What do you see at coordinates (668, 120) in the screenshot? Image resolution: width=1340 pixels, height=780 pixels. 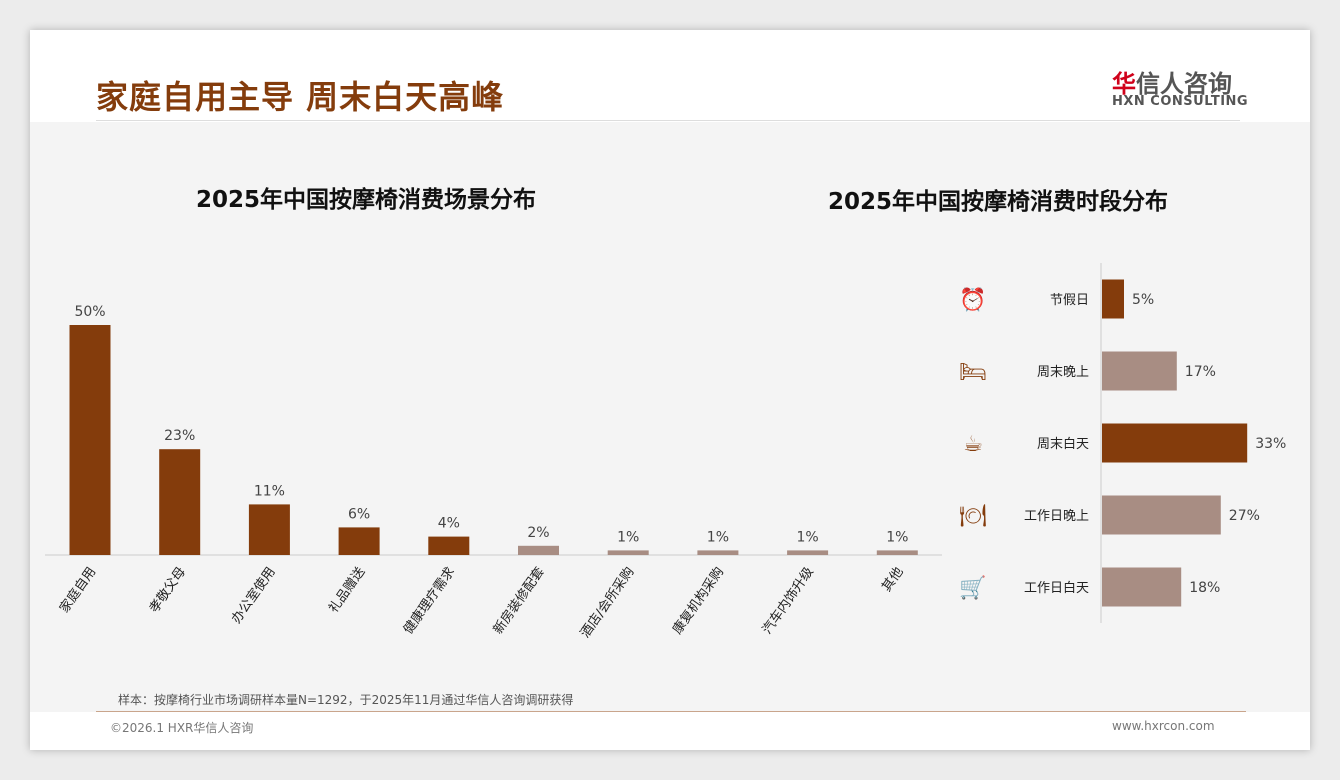 I see `divider` at bounding box center [668, 120].